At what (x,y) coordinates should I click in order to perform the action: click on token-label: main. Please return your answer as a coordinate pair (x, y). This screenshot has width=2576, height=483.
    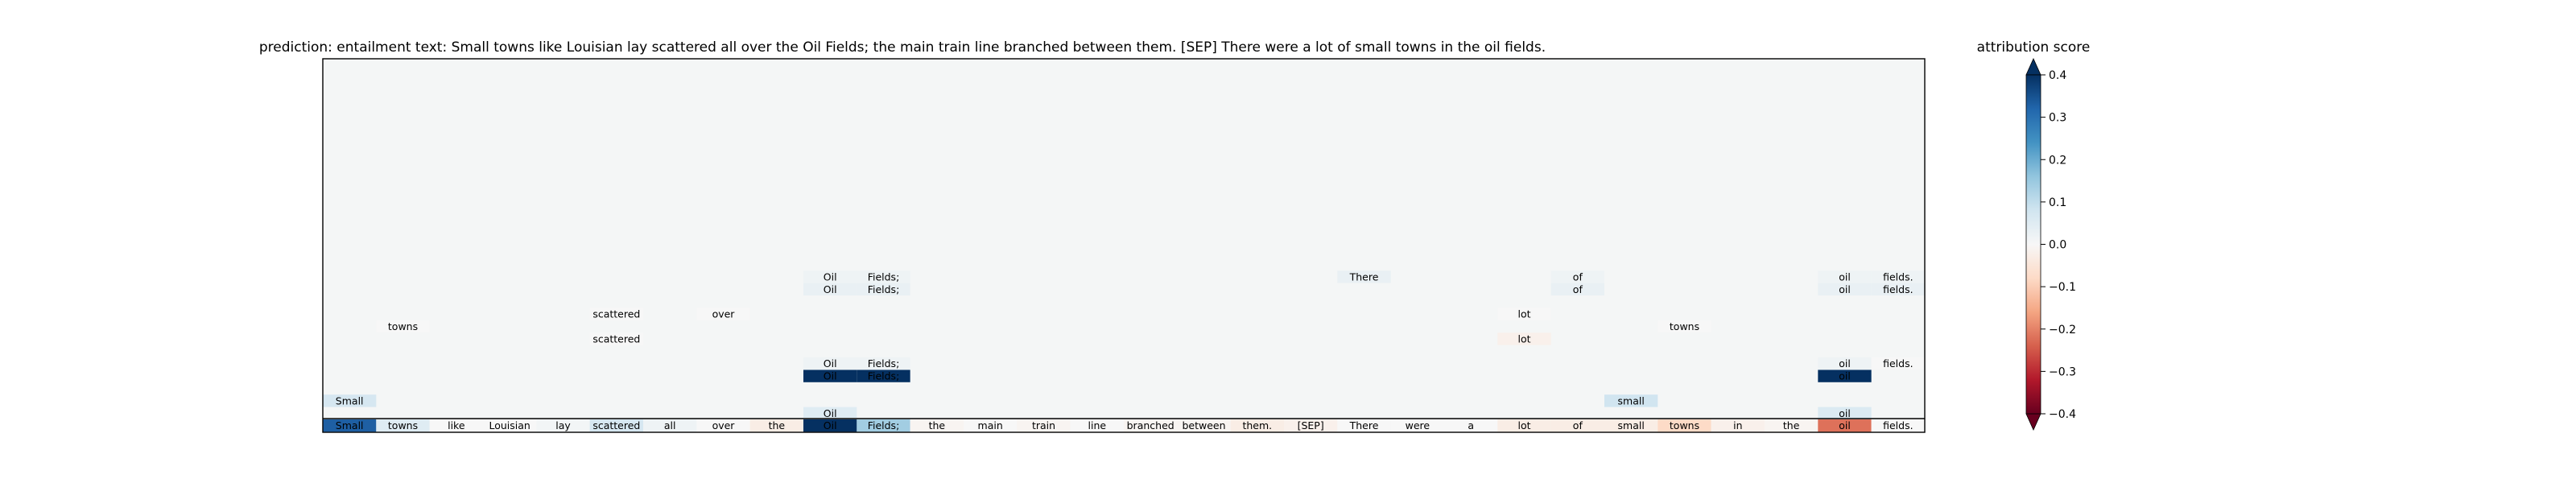
    Looking at the image, I should click on (990, 425).